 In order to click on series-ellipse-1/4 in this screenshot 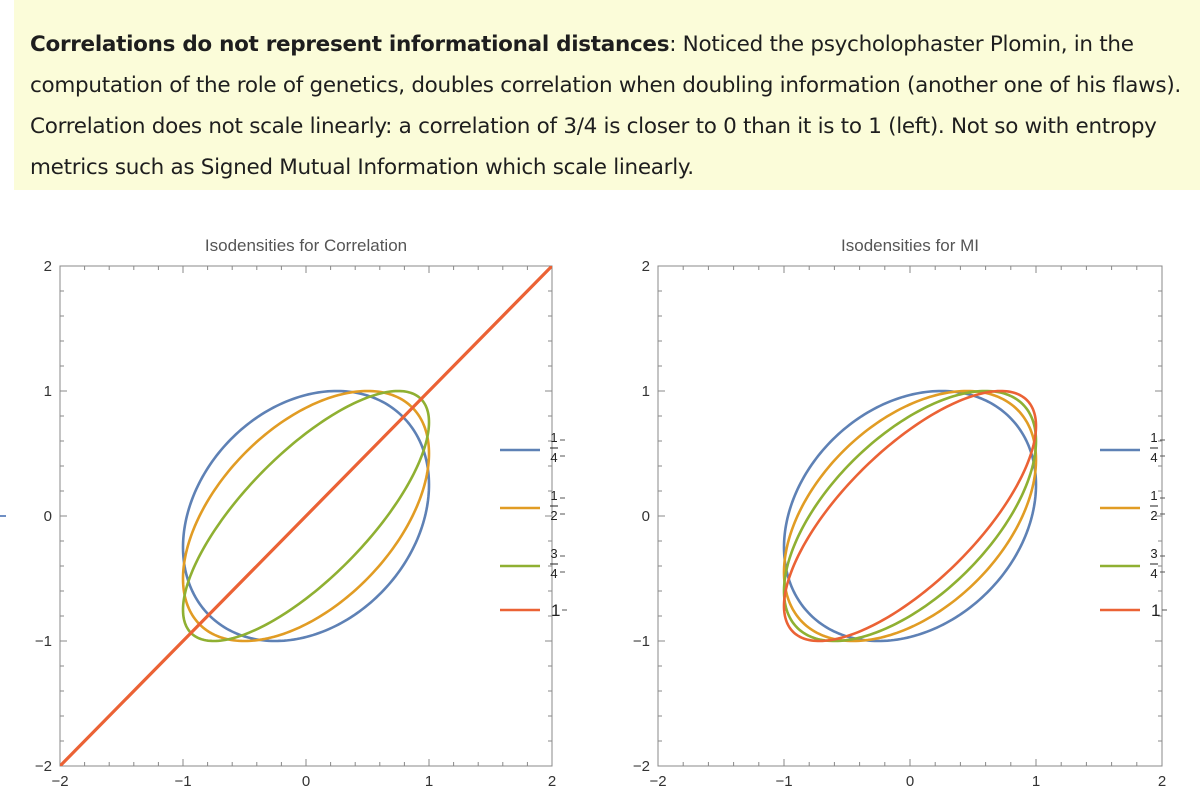, I will do `click(910, 516)`.